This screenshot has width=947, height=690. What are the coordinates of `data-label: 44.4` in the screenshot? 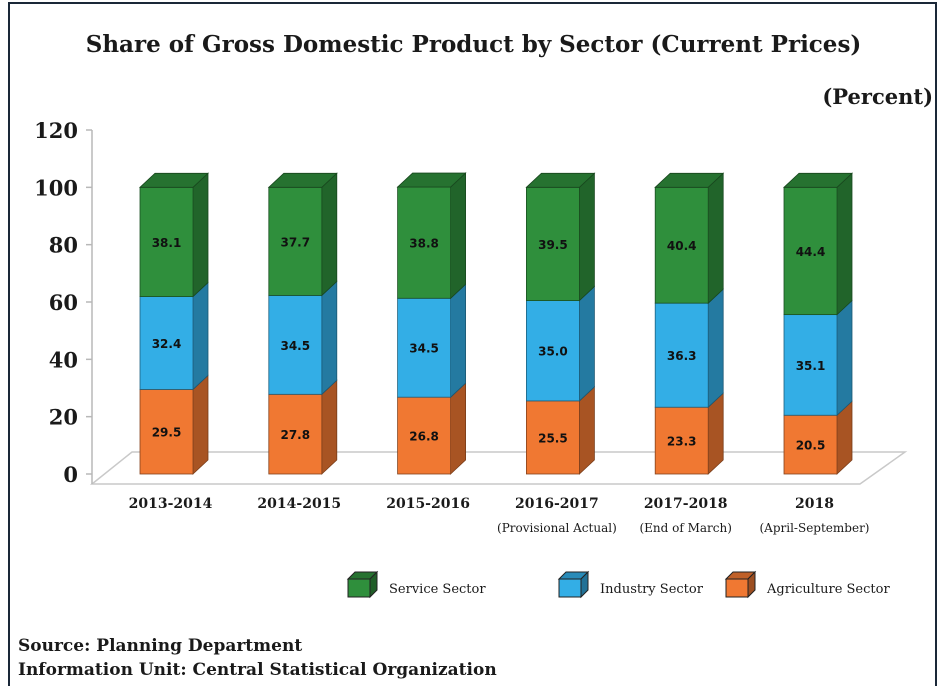 It's located at (811, 252).